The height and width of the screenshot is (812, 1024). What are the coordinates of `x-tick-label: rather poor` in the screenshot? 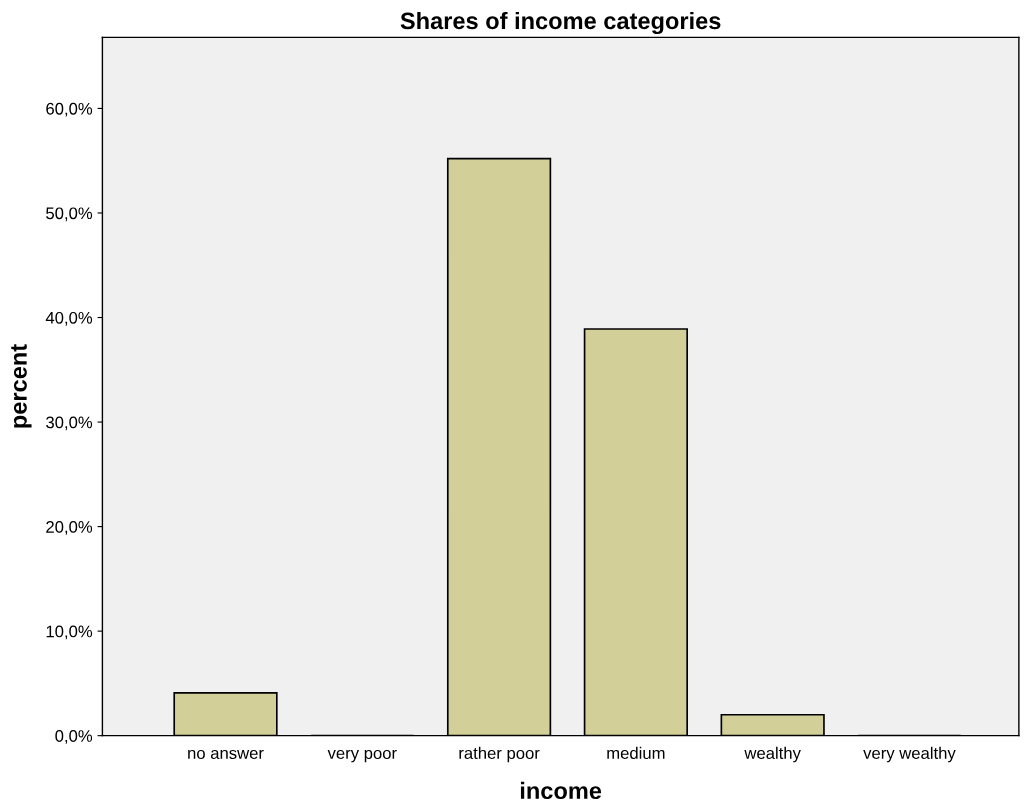 It's located at (499, 754).